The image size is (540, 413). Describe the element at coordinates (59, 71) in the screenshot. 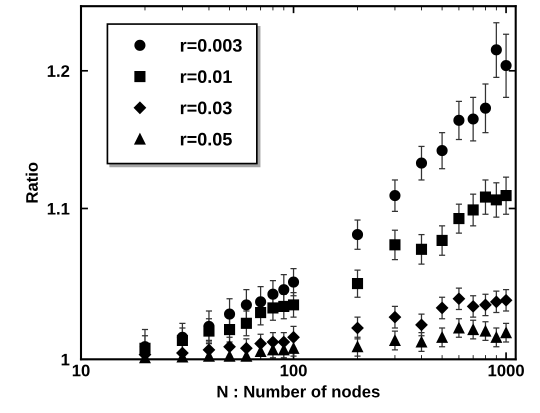

I see `y-tick-label: 1.2` at that location.